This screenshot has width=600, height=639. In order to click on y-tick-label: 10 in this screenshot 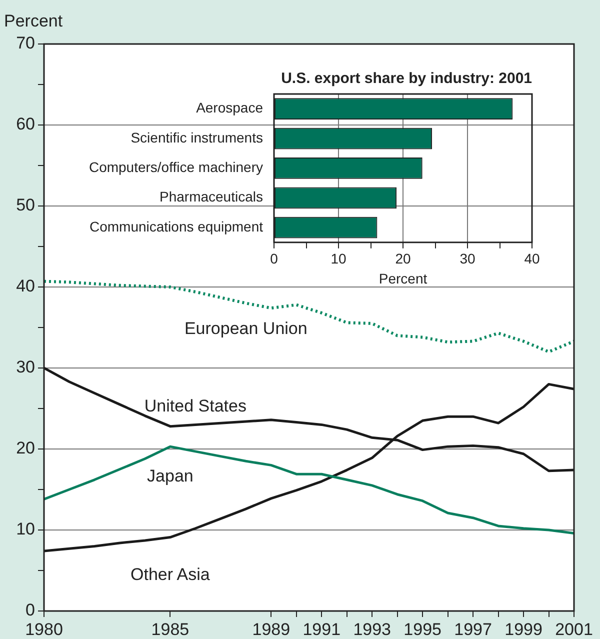, I will do `click(25, 529)`.